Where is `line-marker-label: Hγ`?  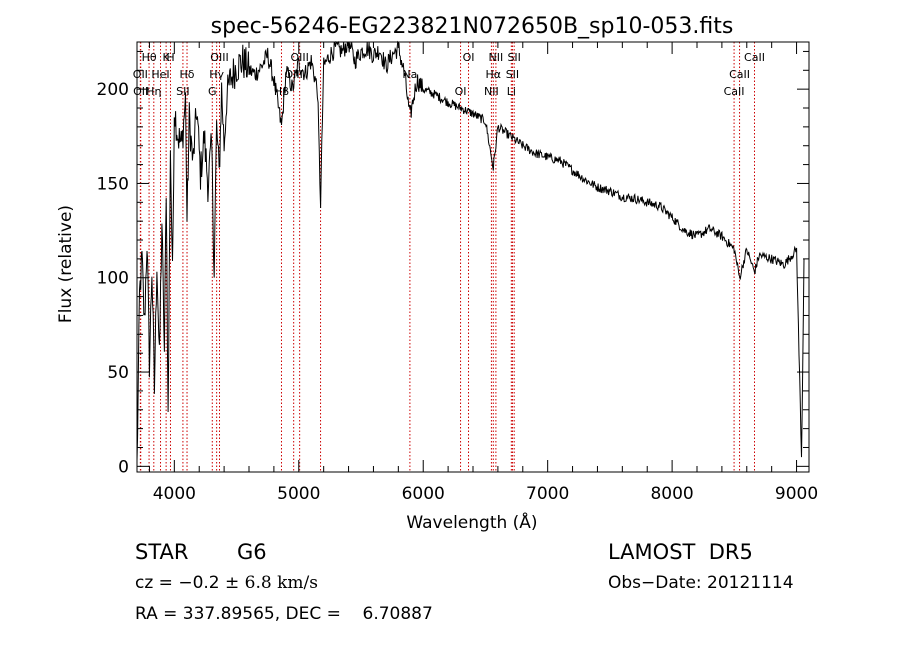
line-marker-label: Hγ is located at coordinates (216, 74).